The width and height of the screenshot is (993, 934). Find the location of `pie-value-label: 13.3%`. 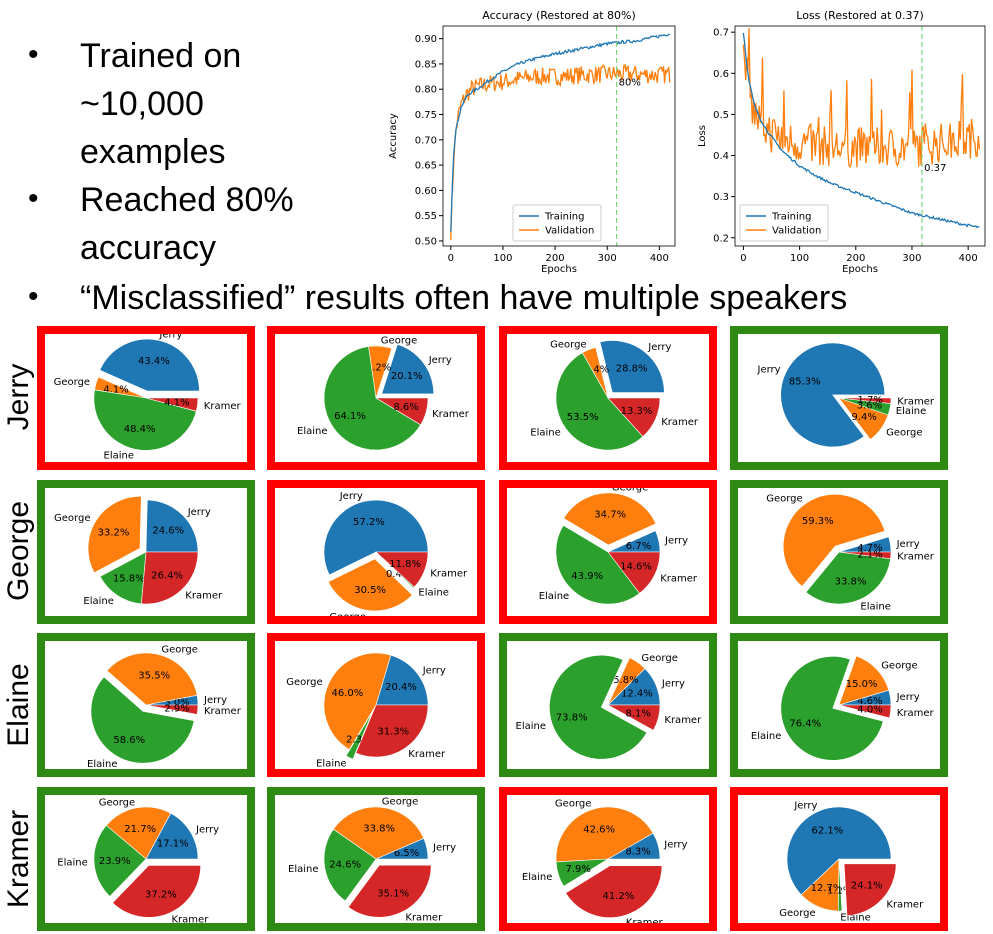

pie-value-label: 13.3% is located at coordinates (637, 411).